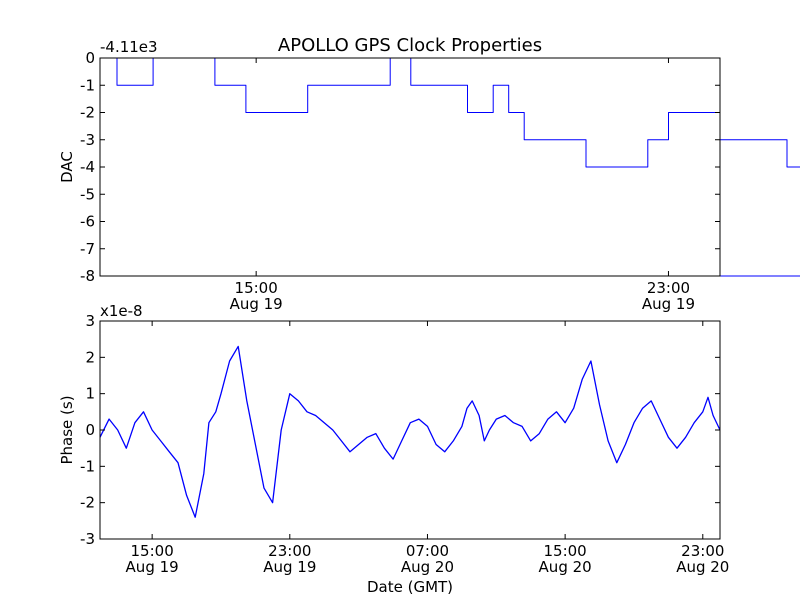 This screenshot has width=800, height=600. Describe the element at coordinates (87, 222) in the screenshot. I see `dac-y-tick-label: -6` at that location.